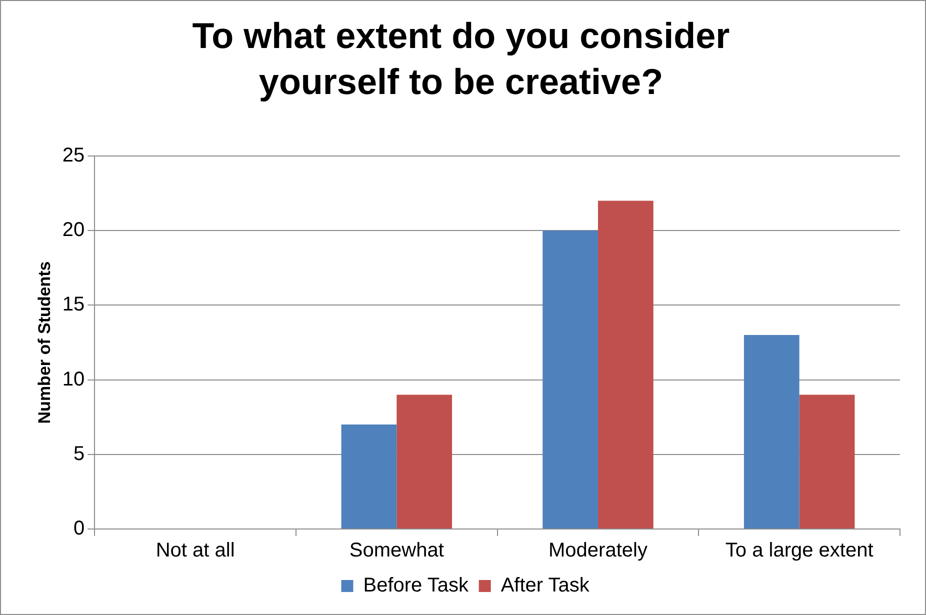  I want to click on legend-label: Before Task, so click(416, 585).